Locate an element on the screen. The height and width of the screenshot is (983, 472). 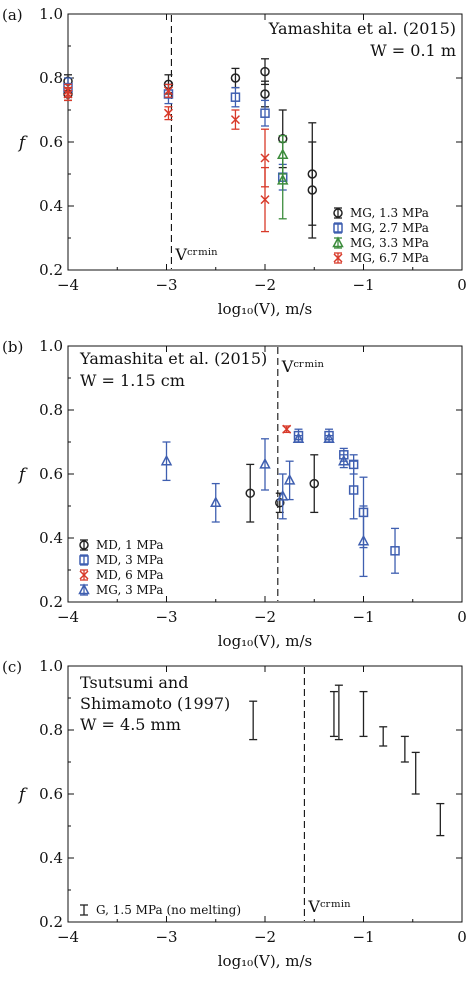
legend: G, 1.5 MPa (no melting) is located at coordinates (160, 910).